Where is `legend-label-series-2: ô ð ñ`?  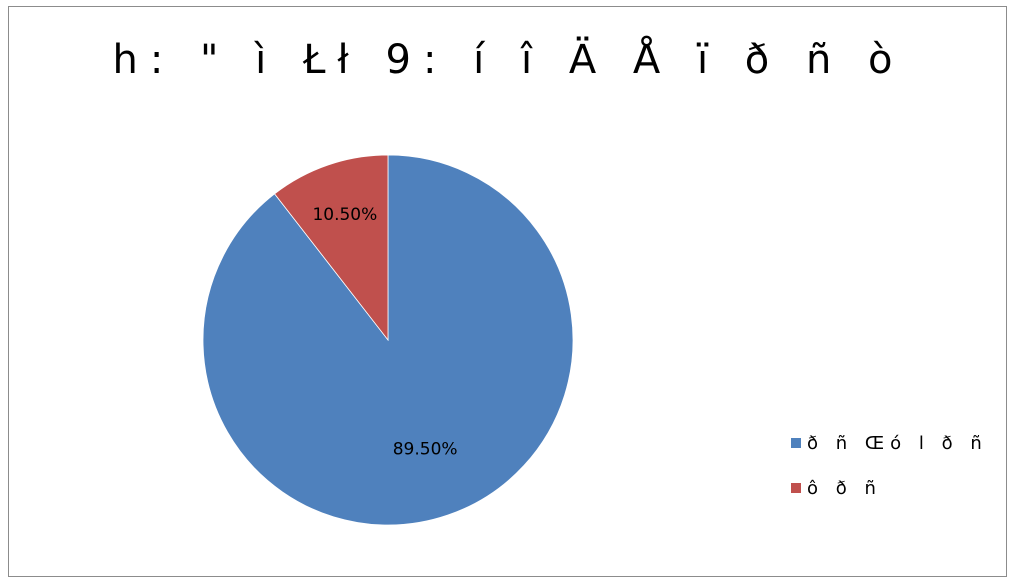
legend-label-series-2: ô ð ñ is located at coordinates (844, 488).